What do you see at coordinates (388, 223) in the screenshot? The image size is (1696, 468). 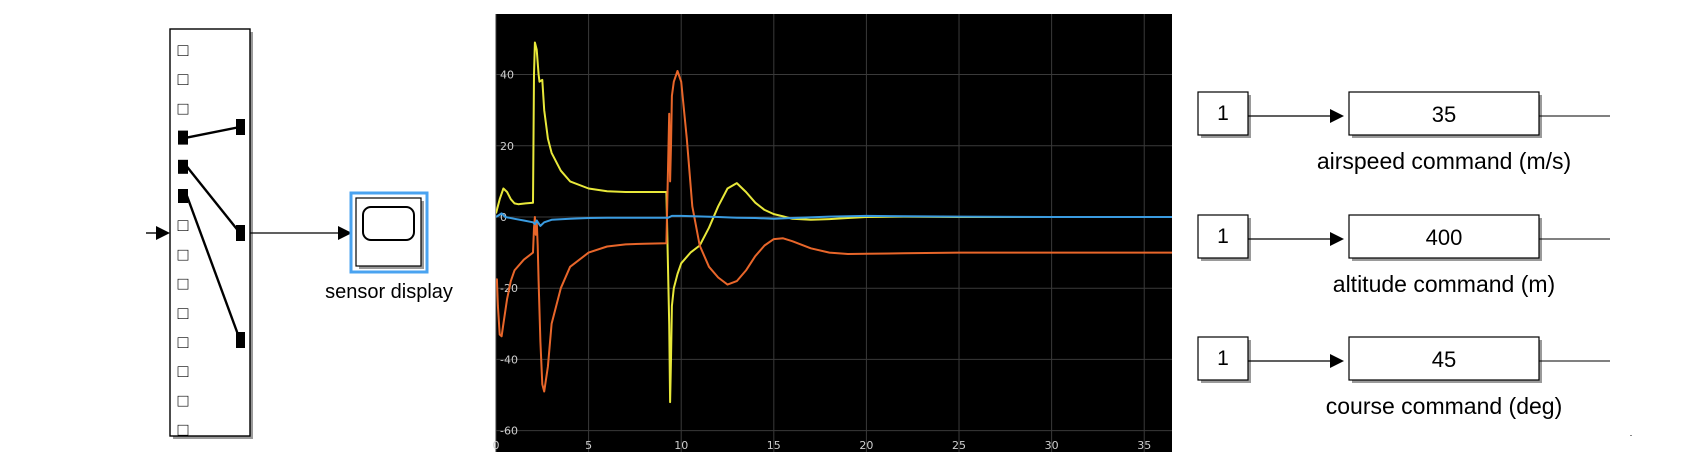 I see `scope-icon` at bounding box center [388, 223].